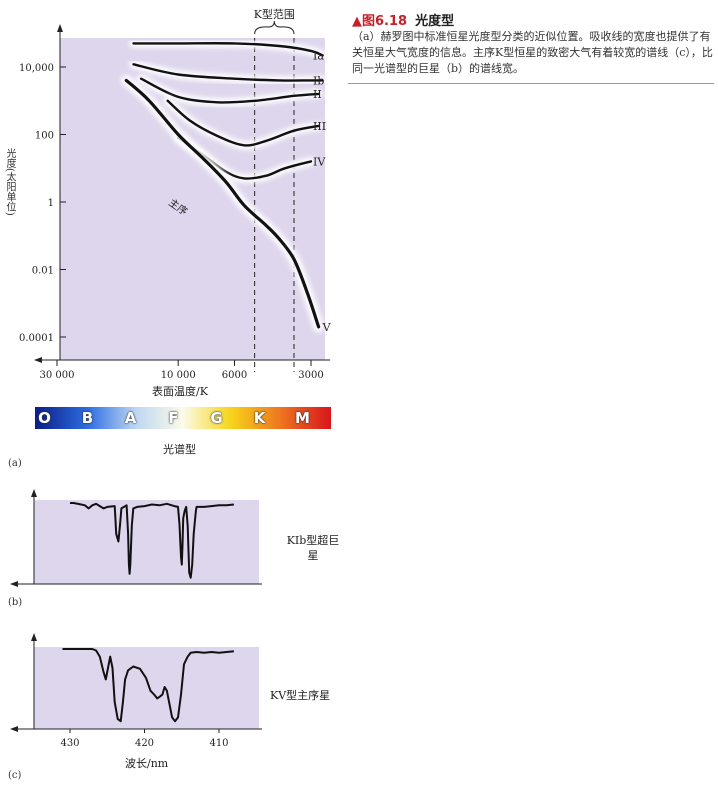 The width and height of the screenshot is (718, 790). What do you see at coordinates (60, 28) in the screenshot?
I see `hr-y-axis-arrow` at bounding box center [60, 28].